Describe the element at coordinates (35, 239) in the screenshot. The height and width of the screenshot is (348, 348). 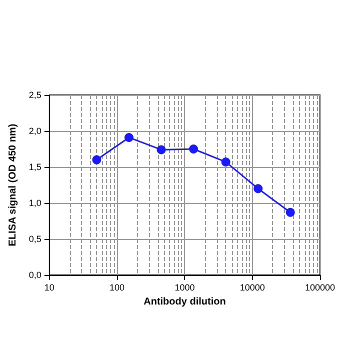
I see `y-tick-label: 0,5` at that location.